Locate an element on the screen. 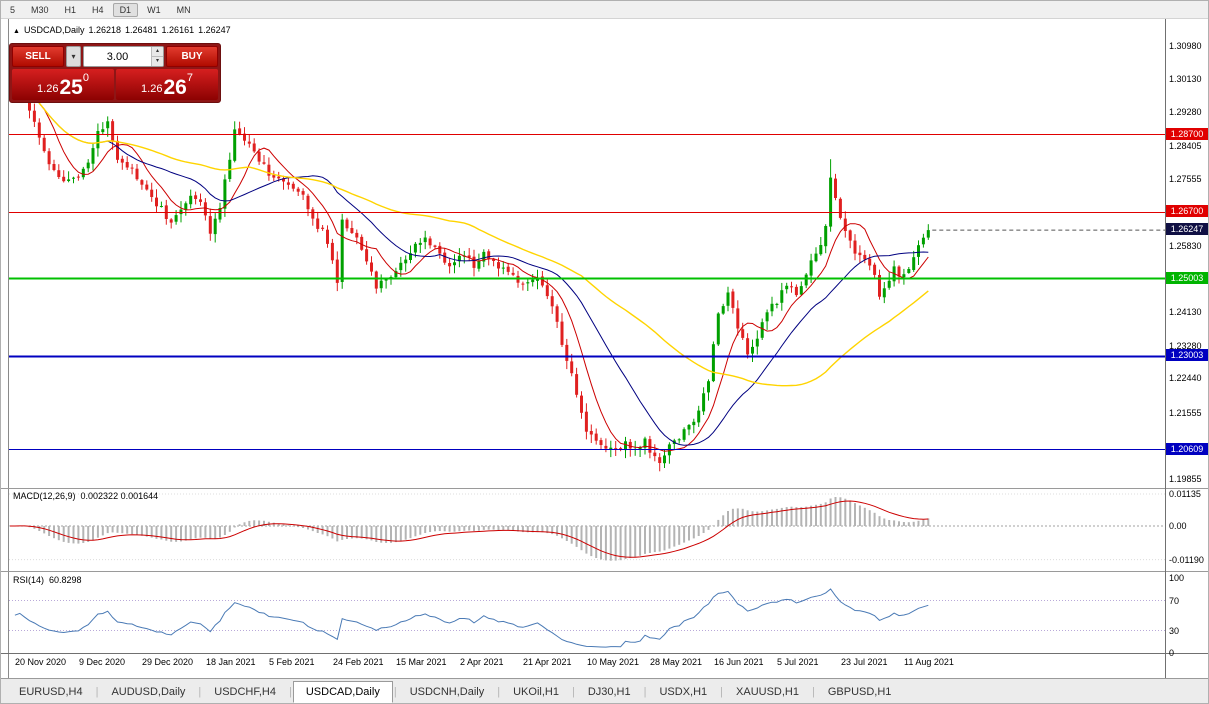  time-axis-label: 21 Apr 2021 is located at coordinates (547, 662).